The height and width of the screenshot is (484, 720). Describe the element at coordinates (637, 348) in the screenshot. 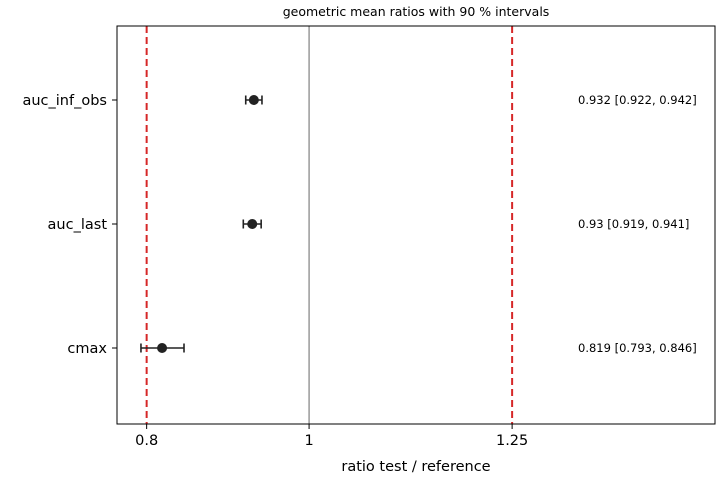

I see `interval-label-cmax: 0.819 [0.793, 0.846]` at that location.